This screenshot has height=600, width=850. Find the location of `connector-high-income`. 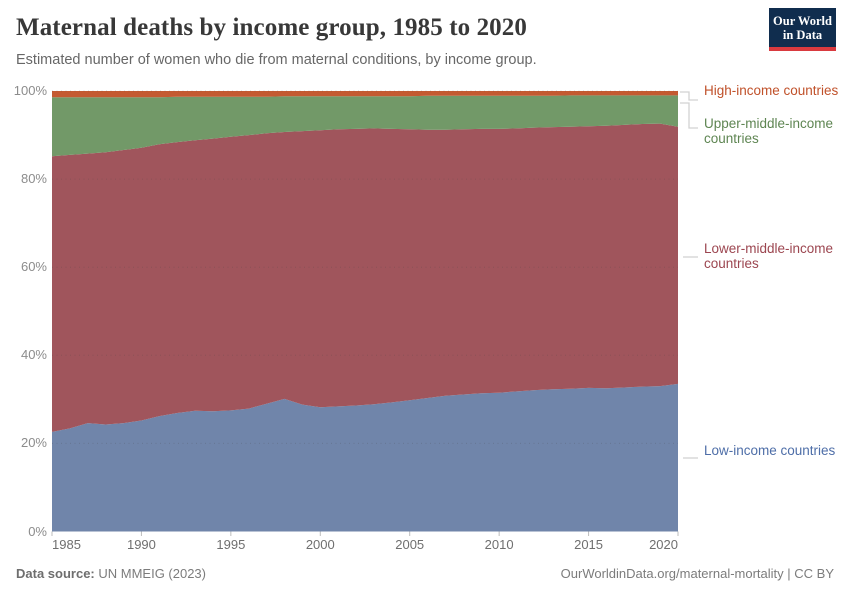

connector-high-income is located at coordinates (689, 96).